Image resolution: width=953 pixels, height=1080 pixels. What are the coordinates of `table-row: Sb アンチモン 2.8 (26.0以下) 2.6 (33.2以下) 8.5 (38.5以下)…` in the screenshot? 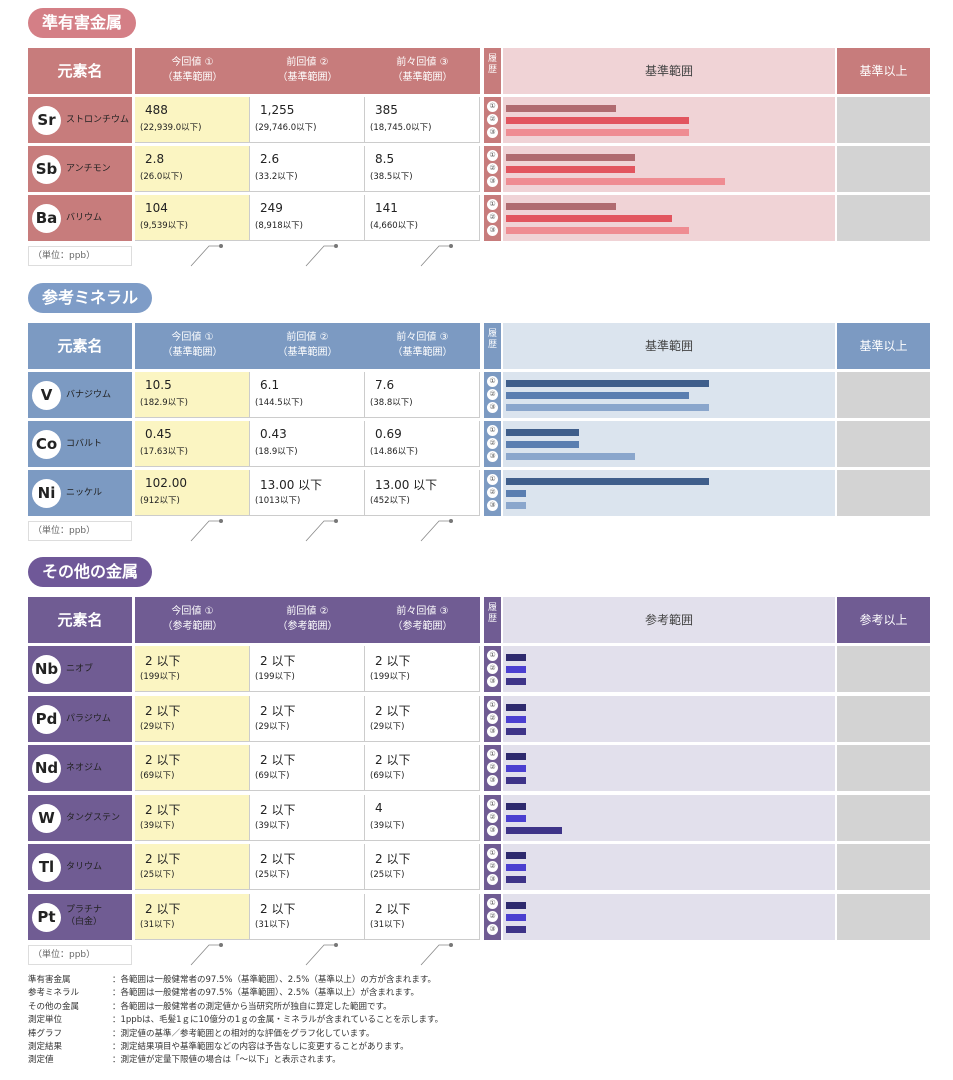 It's located at (479, 169).